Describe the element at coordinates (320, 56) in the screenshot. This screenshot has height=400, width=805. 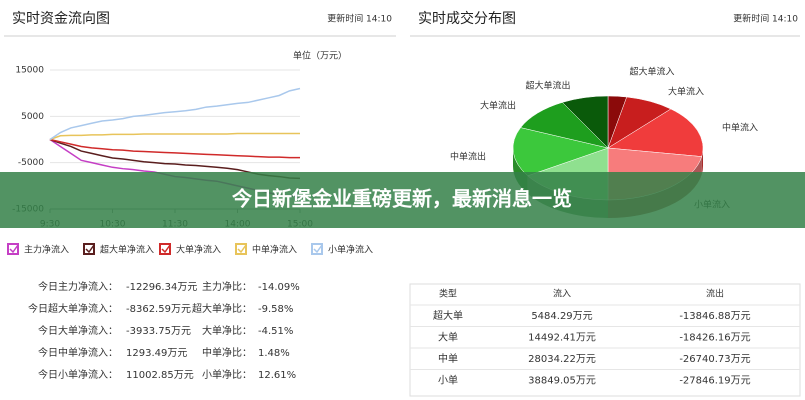
I see `unit-label: 单位（万元）` at that location.